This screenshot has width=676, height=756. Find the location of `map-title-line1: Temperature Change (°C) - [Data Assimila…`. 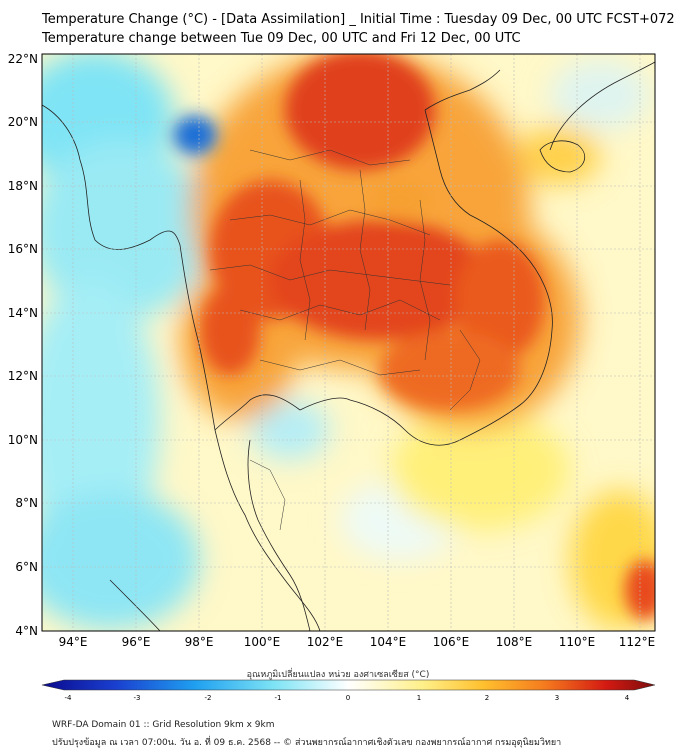

map-title-line1: Temperature Change (°C) - [Data Assimila… is located at coordinates (358, 19).